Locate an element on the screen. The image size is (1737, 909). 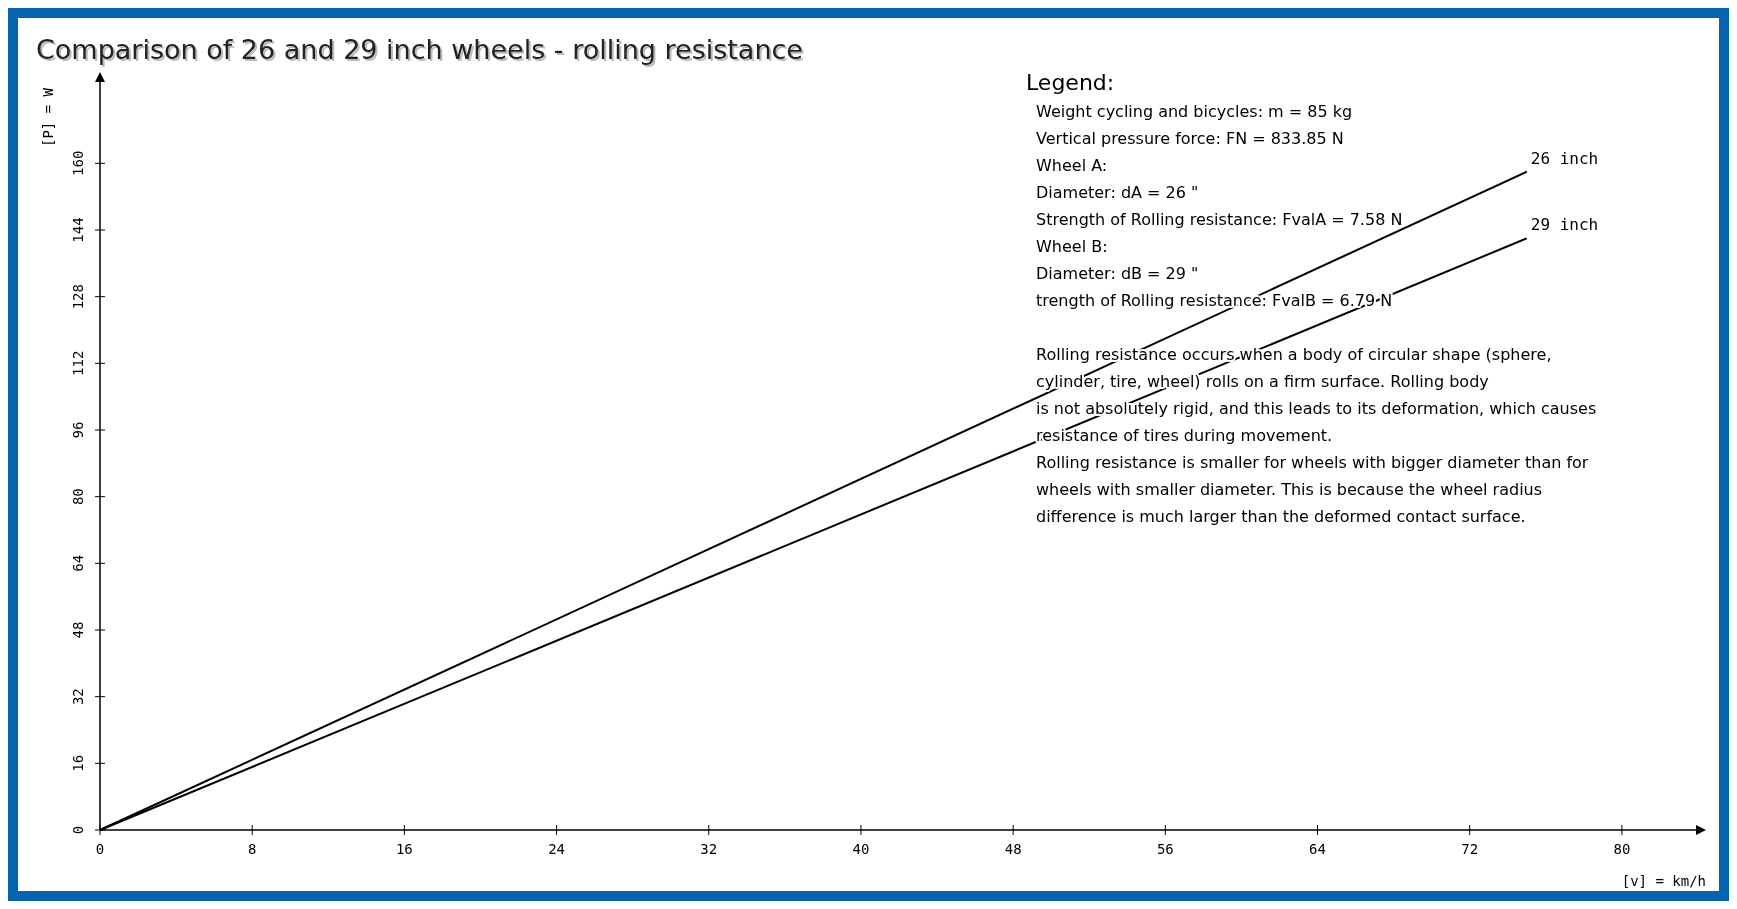
annotation: Weight cycling and bicycles: m = 85 kg is located at coordinates (1194, 111).